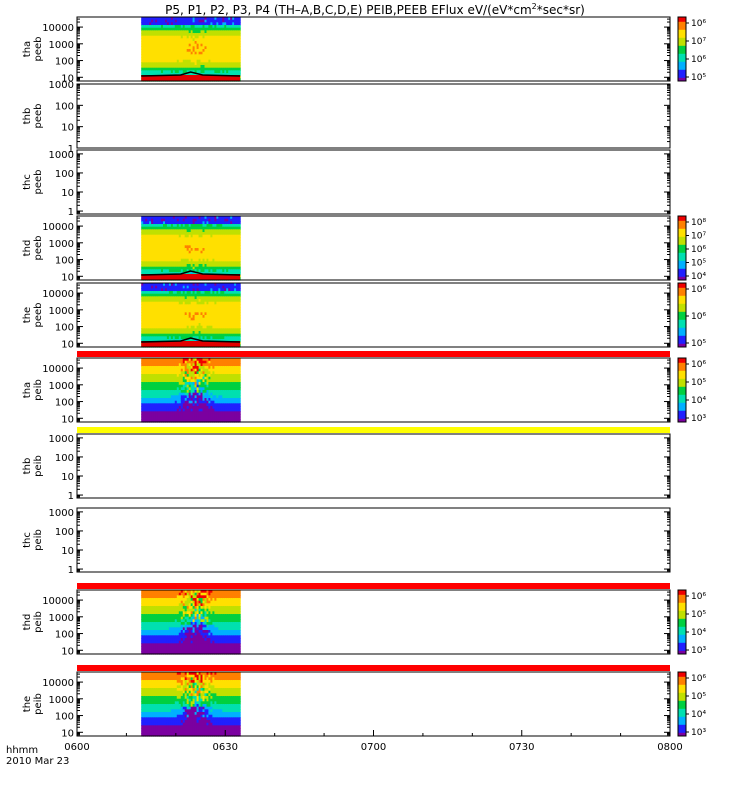  What do you see at coordinates (682, 341) in the screenshot?
I see `colorbar-segment` at bounding box center [682, 341].